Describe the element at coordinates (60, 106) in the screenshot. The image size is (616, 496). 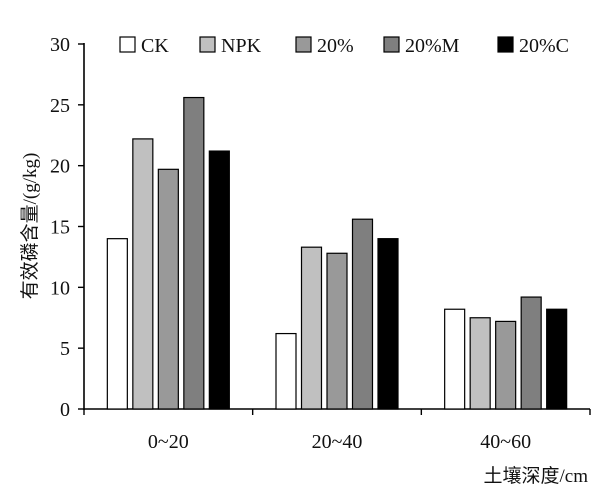
I see `y-tick-label: 25` at that location.